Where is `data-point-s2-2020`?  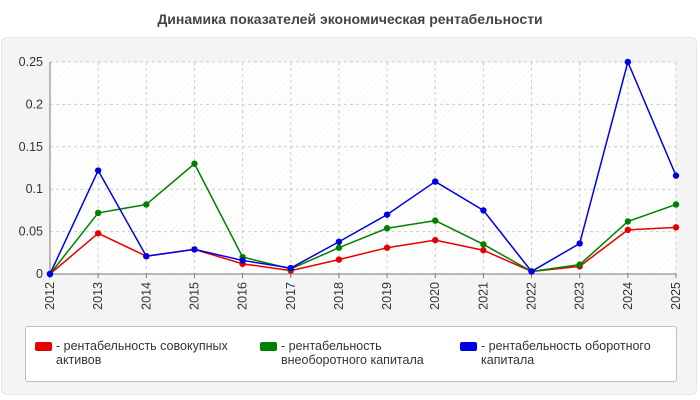 data-point-s2-2020 is located at coordinates (435, 220).